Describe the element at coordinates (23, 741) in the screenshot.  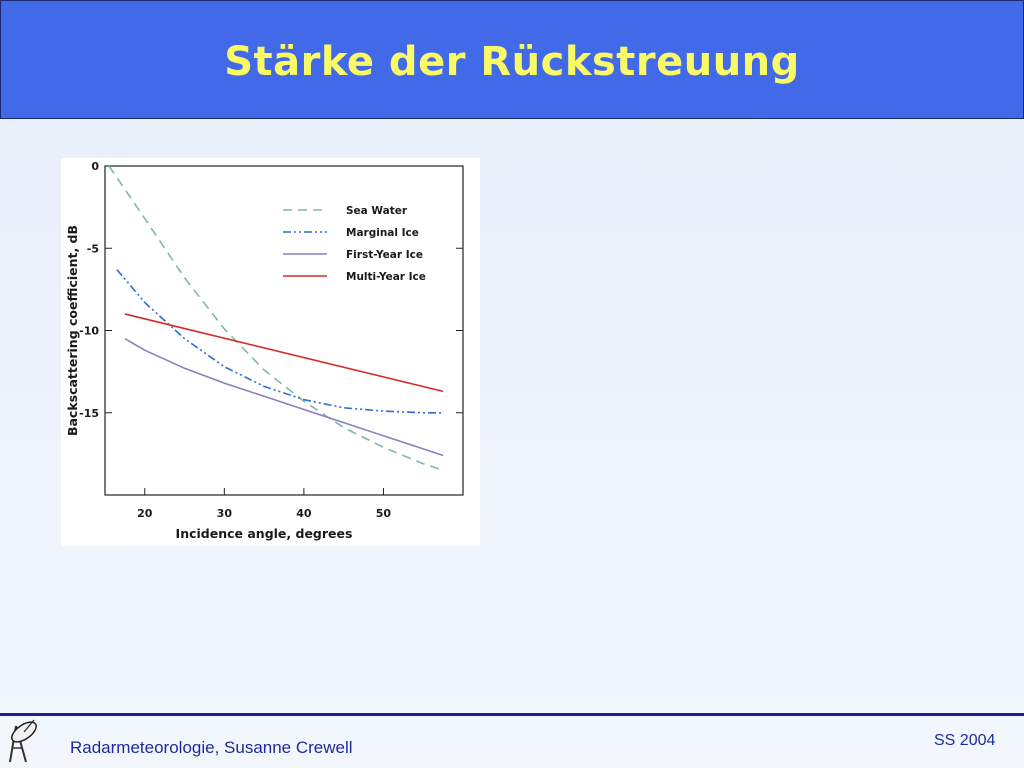
I see `radar-dish-icon` at that location.